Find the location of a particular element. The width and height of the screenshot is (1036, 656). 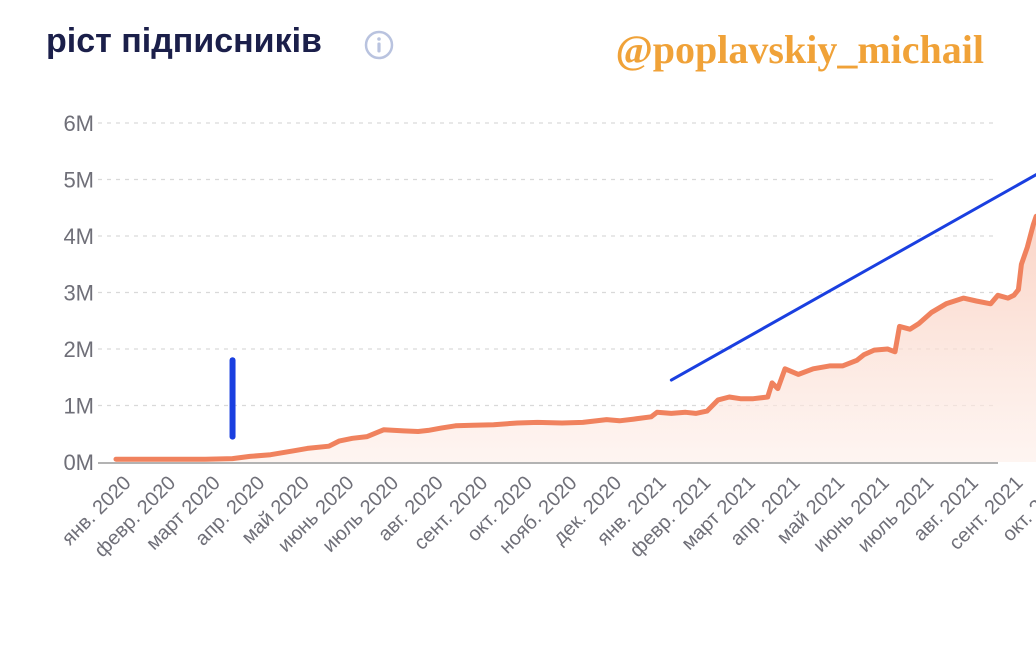

chart-title: ріст підписників is located at coordinates (184, 41).